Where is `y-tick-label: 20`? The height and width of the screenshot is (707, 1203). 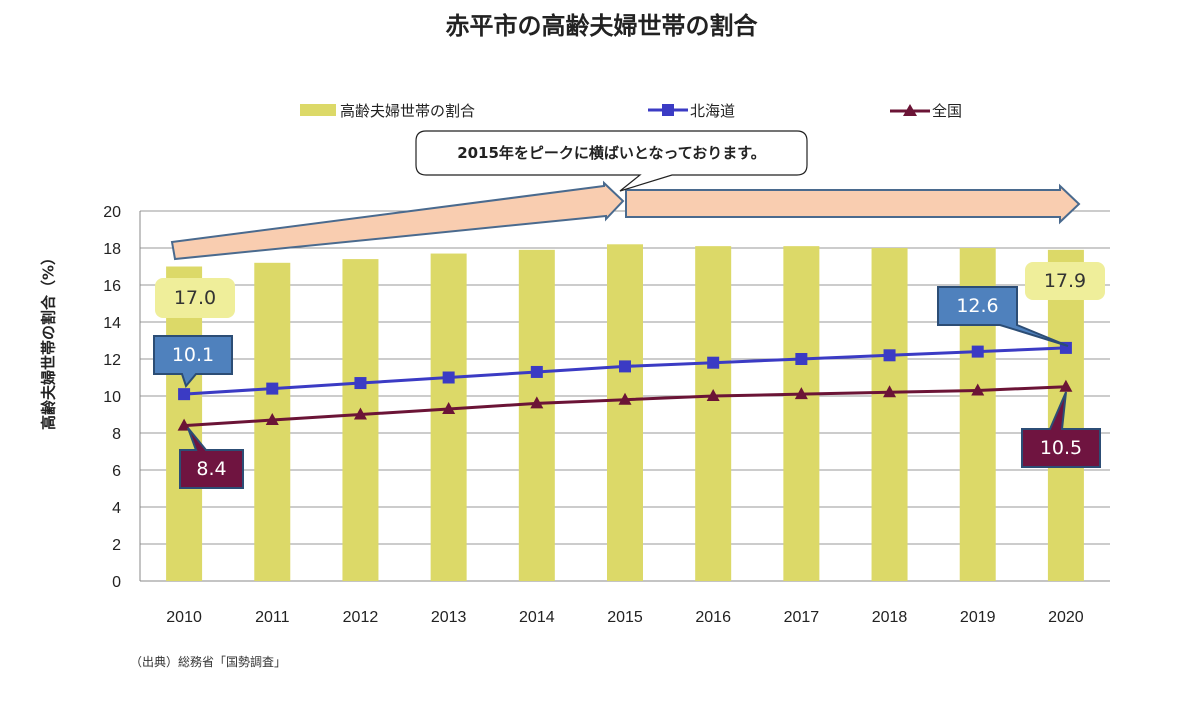
y-tick-label: 20 is located at coordinates (112, 212).